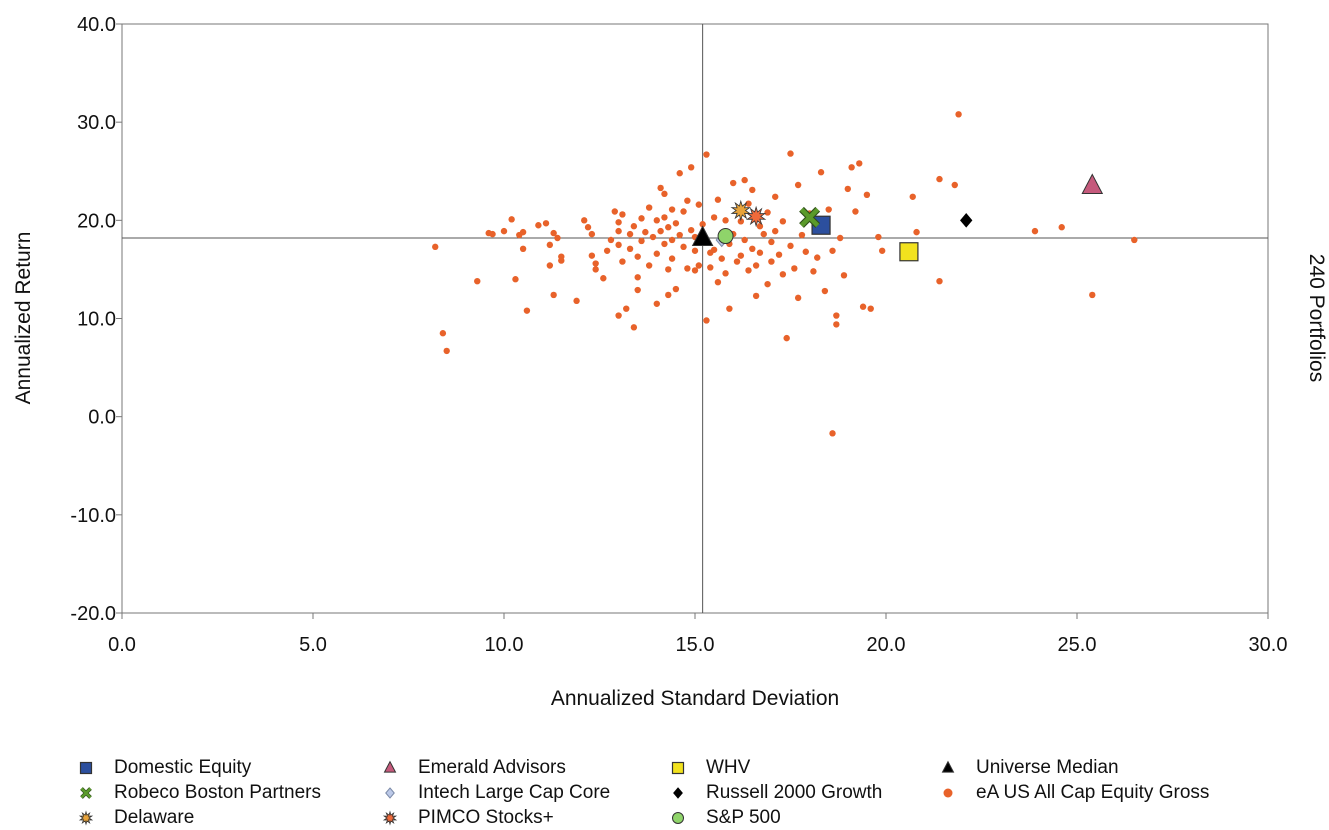 The width and height of the screenshot is (1329, 830). Describe the element at coordinates (492, 767) in the screenshot. I see `legend-label: Emerald Advisors` at that location.